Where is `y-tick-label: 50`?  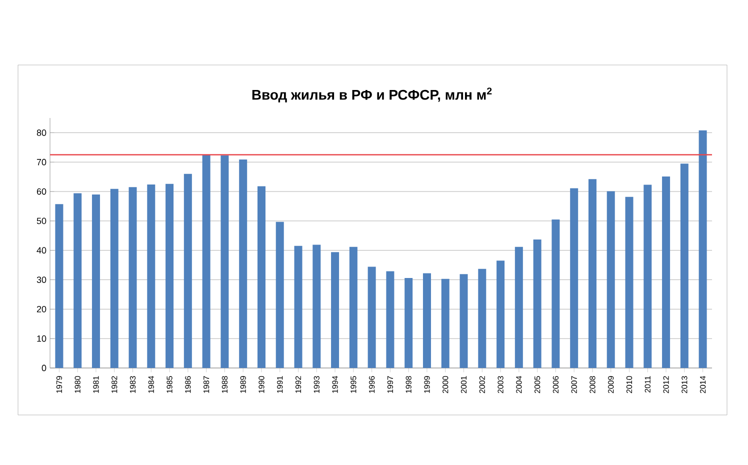 y-tick-label: 50 is located at coordinates (41, 221).